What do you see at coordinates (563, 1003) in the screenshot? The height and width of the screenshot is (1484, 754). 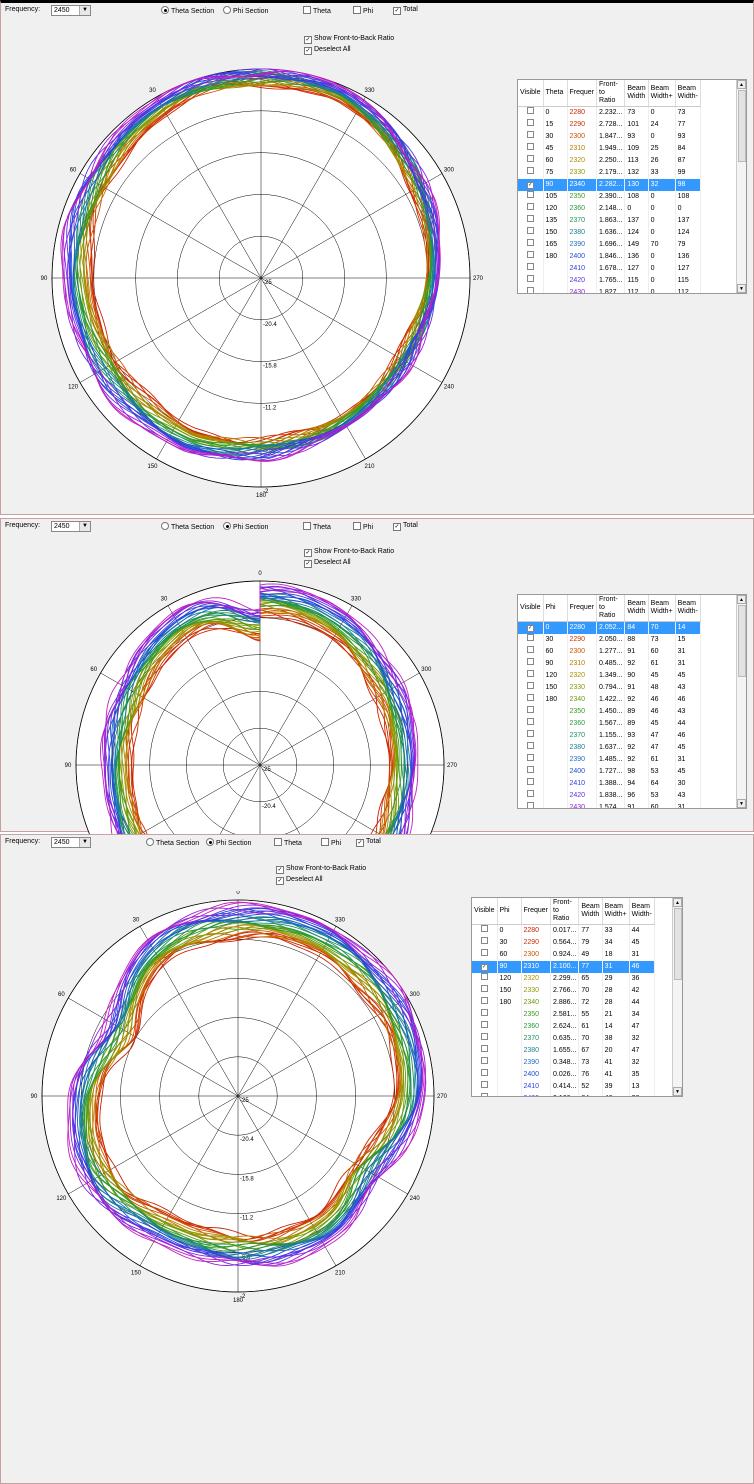 I see `table-row: 180 2340 2.886... 72 28 44` at bounding box center [563, 1003].